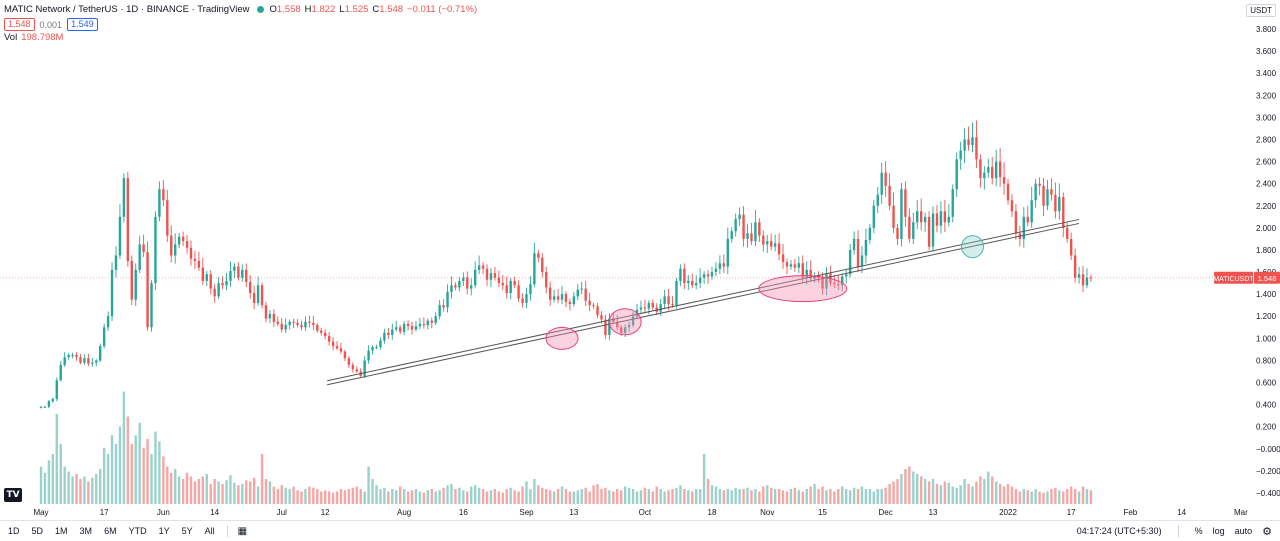 This screenshot has width=1280, height=541. Describe the element at coordinates (110, 531) in the screenshot. I see `range-button-6m: 6M` at that location.